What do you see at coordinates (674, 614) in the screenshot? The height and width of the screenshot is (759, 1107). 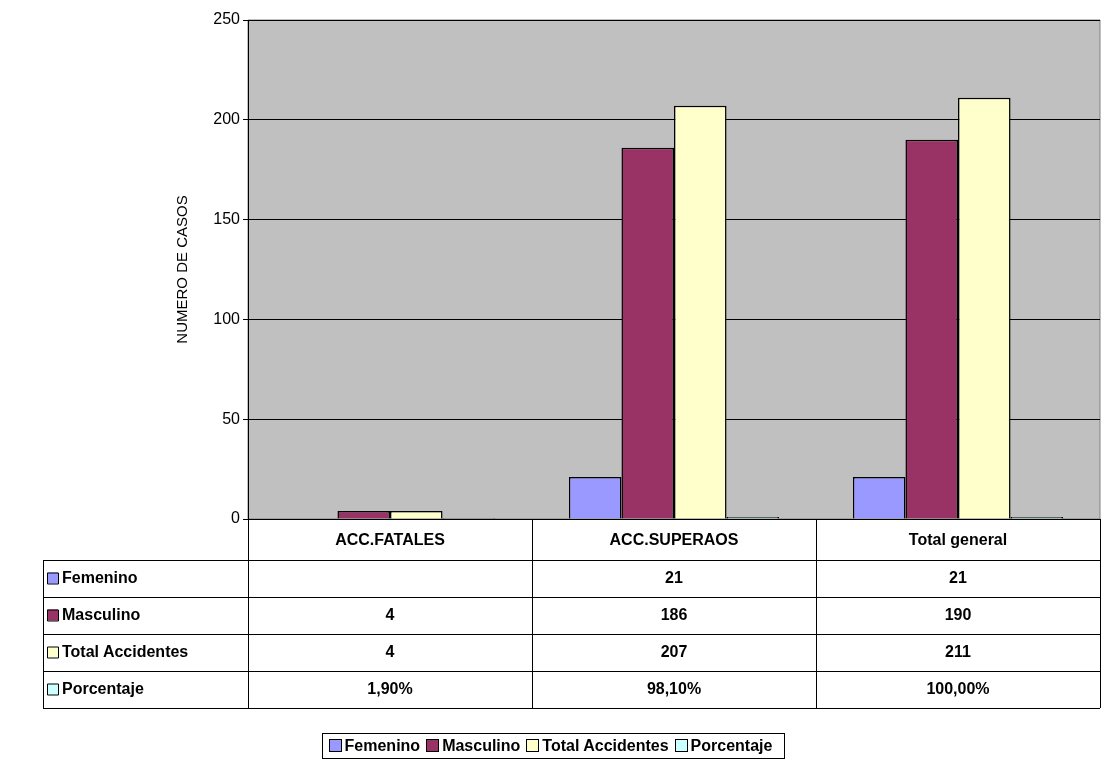 I see `data-label: 186` at bounding box center [674, 614].